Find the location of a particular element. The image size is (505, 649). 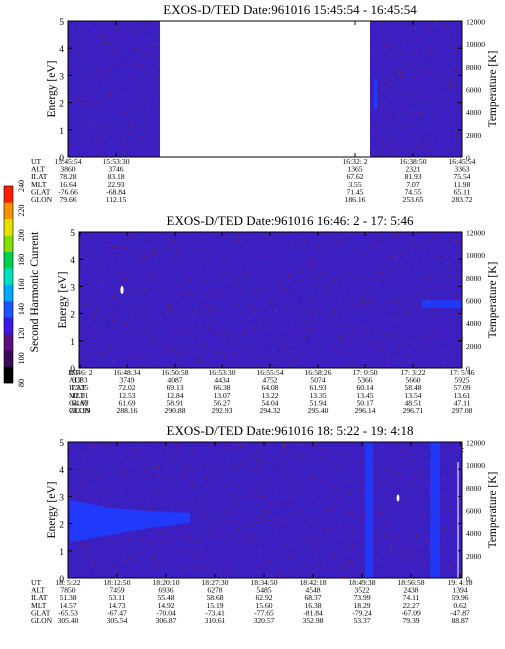

table-cell: 186.16 is located at coordinates (355, 199).